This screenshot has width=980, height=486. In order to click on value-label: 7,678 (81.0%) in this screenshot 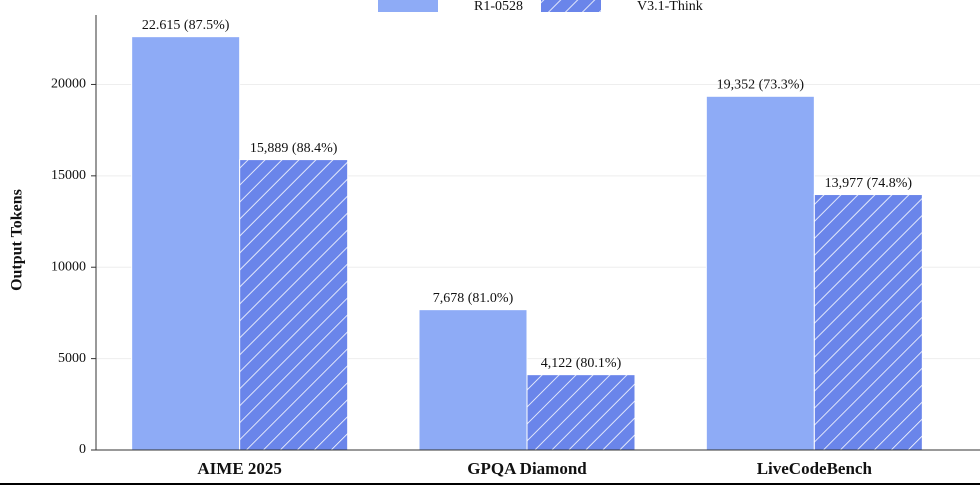, I will do `click(473, 298)`.